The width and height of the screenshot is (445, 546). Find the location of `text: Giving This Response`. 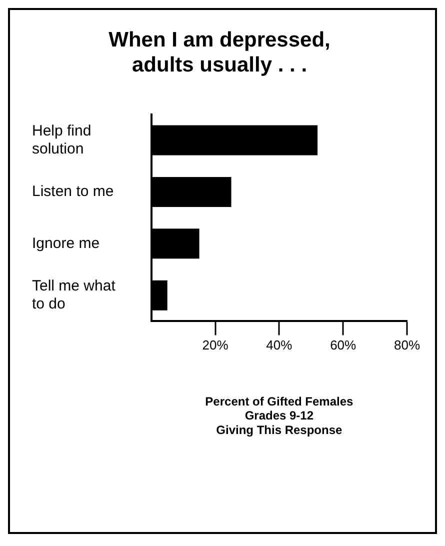

text: Giving This Response is located at coordinates (279, 430).